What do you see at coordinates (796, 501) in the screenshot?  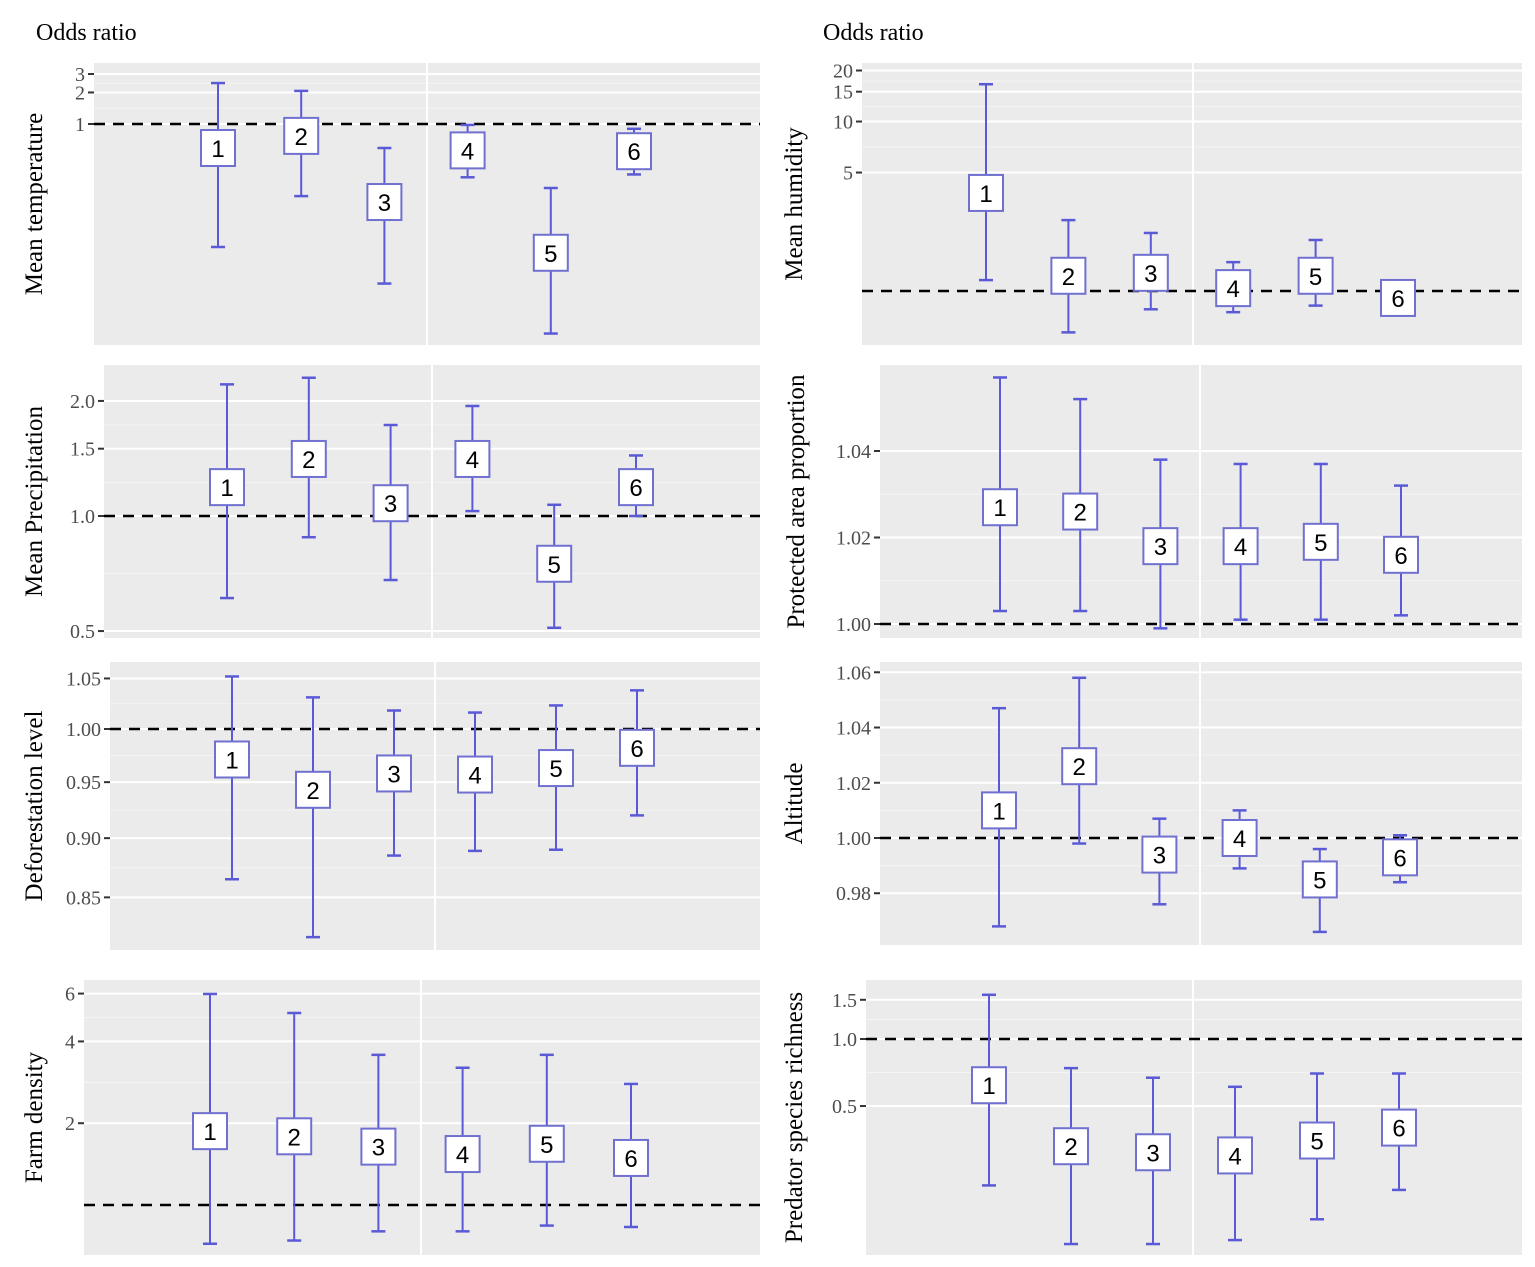 I see `y-axis-label: Protected area proportion` at bounding box center [796, 501].